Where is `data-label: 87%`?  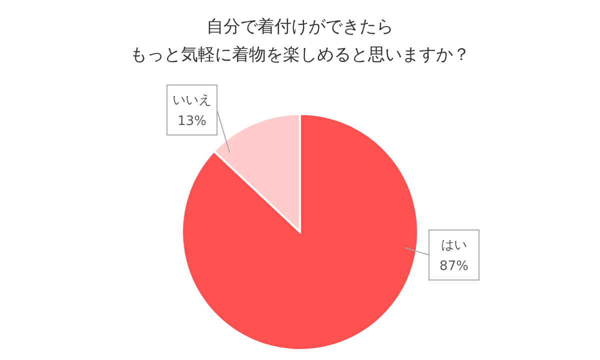 data-label: 87% is located at coordinates (454, 266).